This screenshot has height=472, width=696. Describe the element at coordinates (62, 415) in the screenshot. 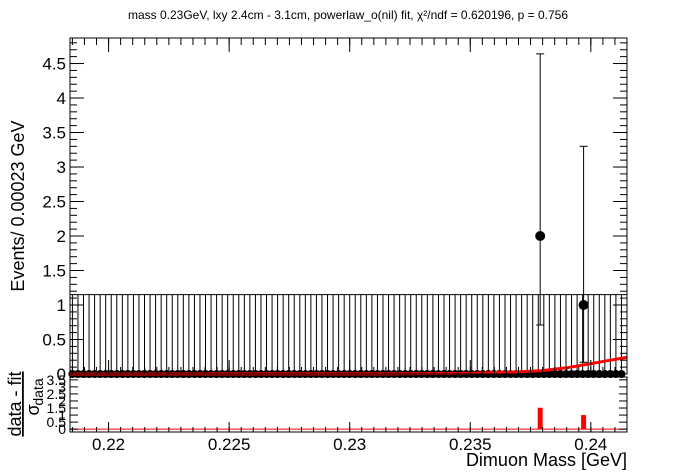

I see `ratio-y-tick-label: 1` at that location.